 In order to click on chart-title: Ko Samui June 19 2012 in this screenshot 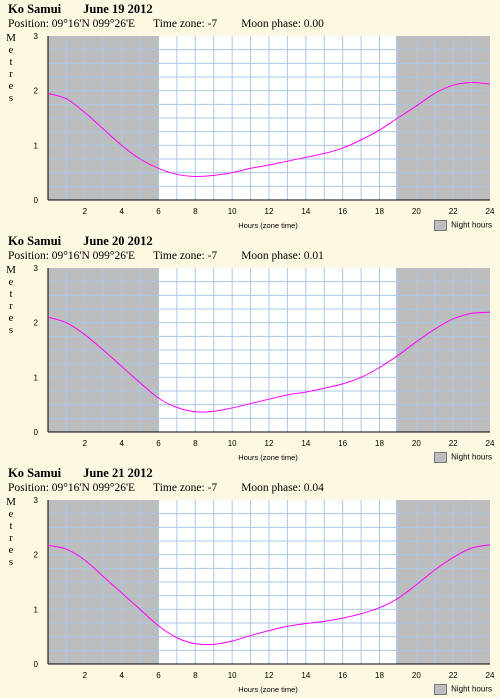, I will do `click(80, 9)`.